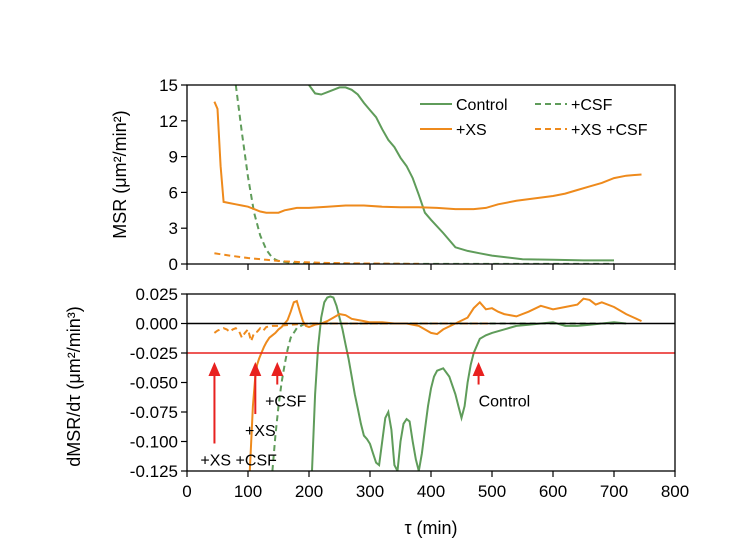 The height and width of the screenshot is (555, 747). I want to click on y-tick-label: 12, so click(168, 121).